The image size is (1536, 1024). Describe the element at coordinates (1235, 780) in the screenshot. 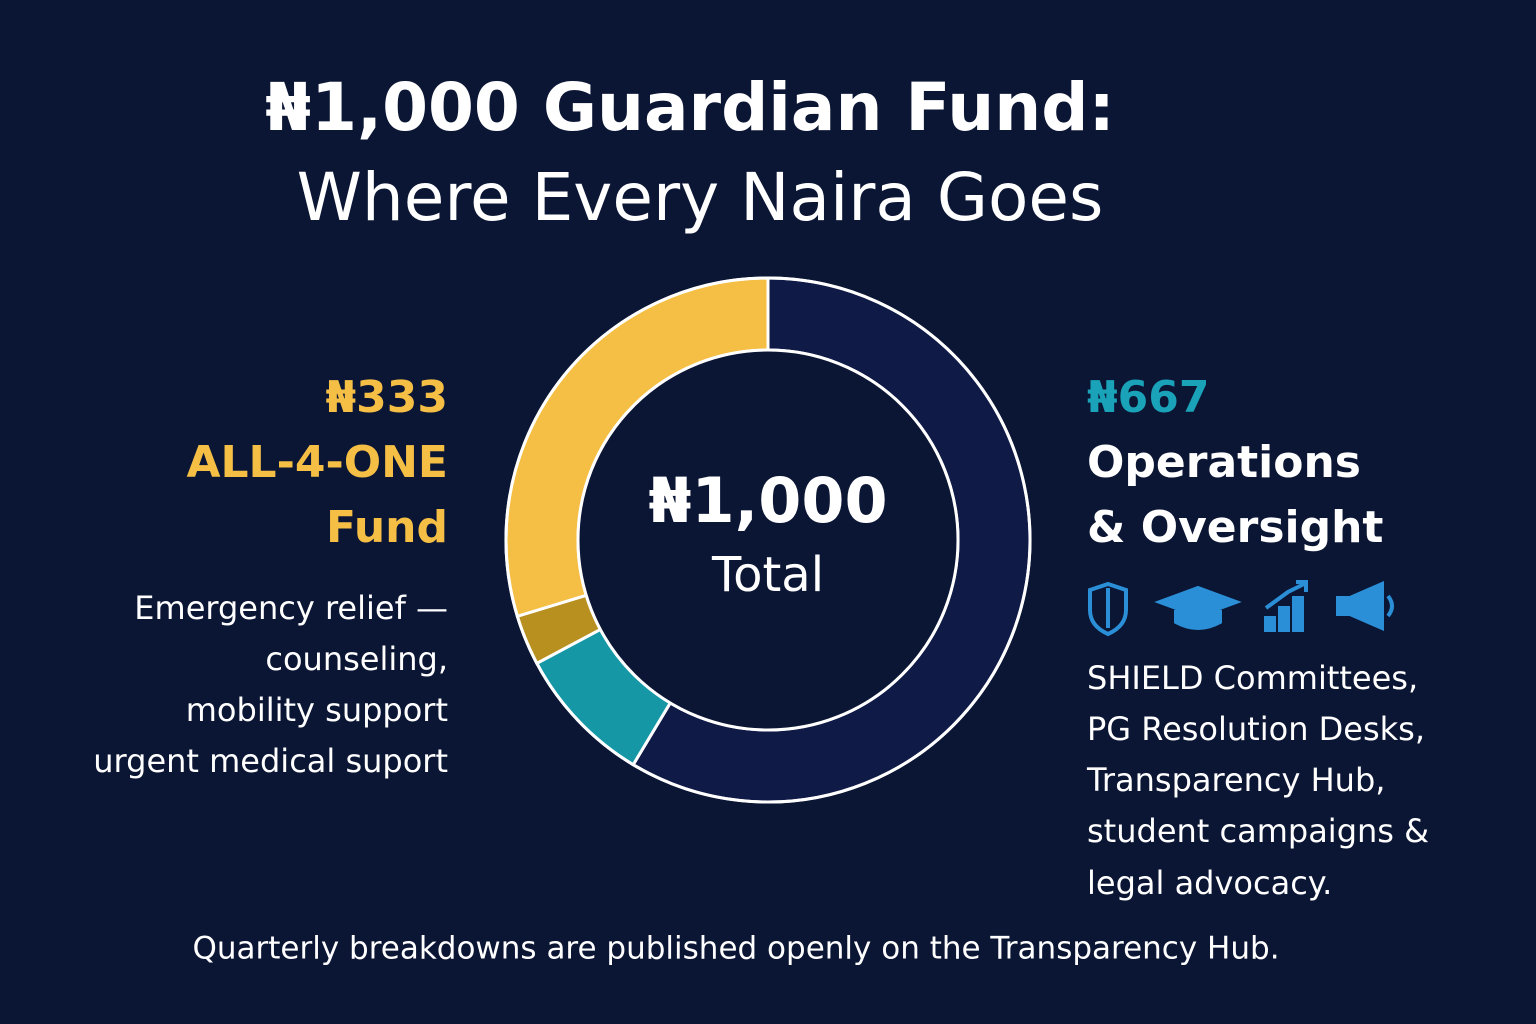

I see `right-description: Transparency Hub,` at that location.